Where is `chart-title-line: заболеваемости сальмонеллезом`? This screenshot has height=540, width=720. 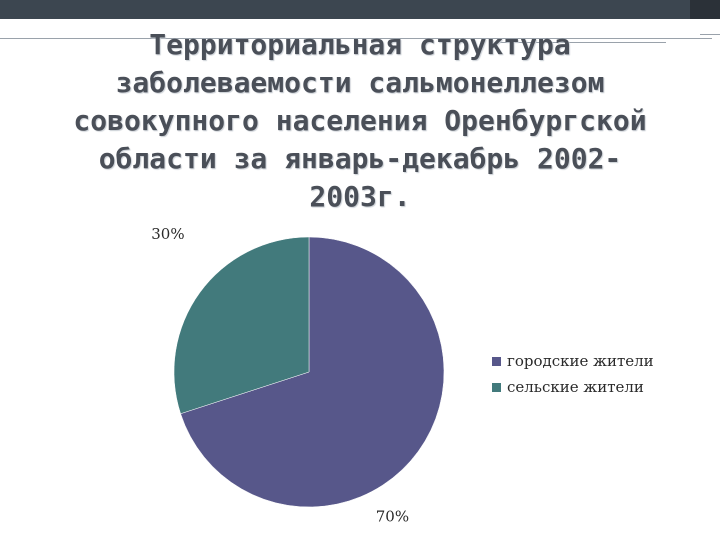 chart-title-line: заболеваемости сальмонеллезом is located at coordinates (360, 82).